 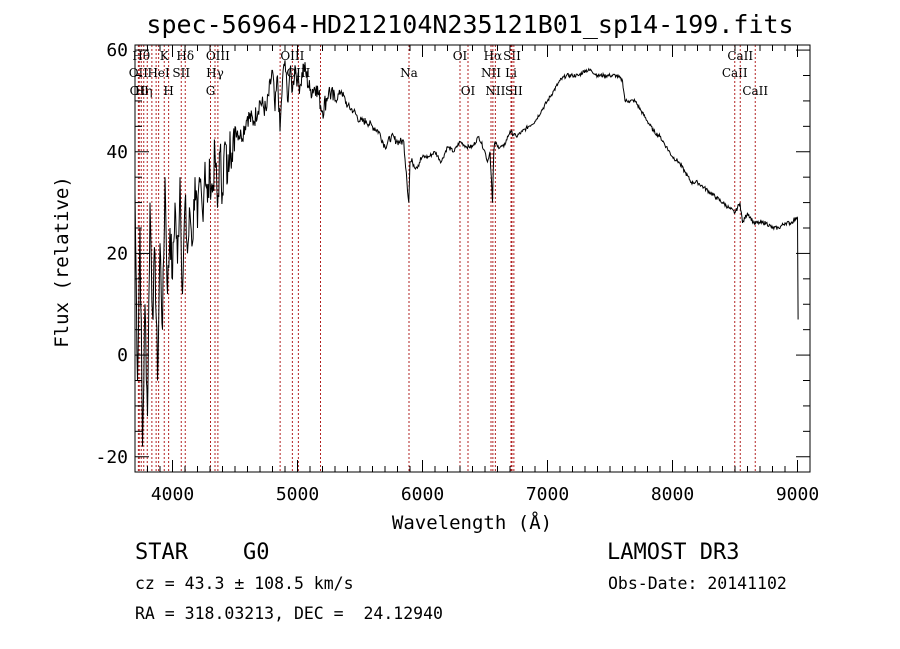 What do you see at coordinates (144, 91) in the screenshot?
I see `line-marker-label: Hη` at bounding box center [144, 91].